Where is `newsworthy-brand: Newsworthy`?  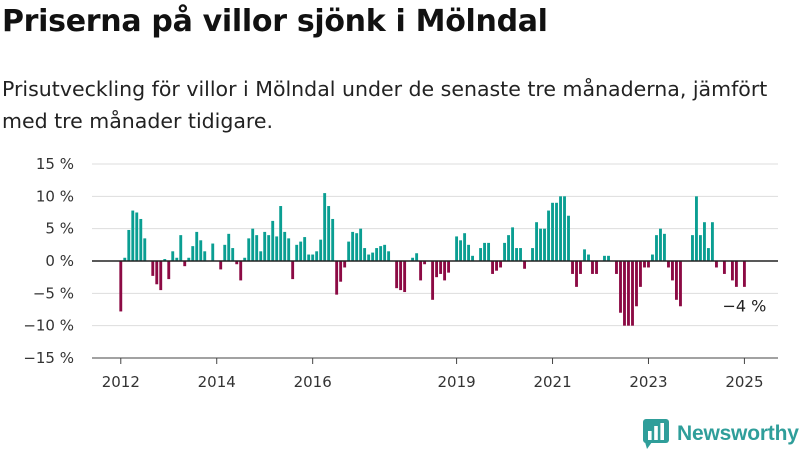
newsworthy-brand: Newsworthy is located at coordinates (721, 434).